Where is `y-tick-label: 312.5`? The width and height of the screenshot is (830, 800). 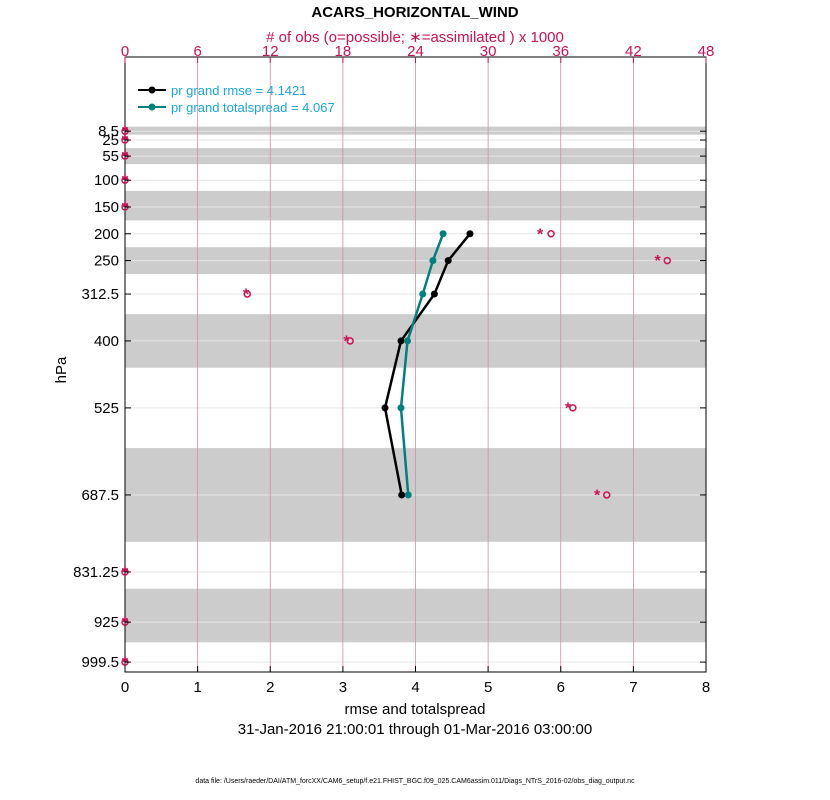 y-tick-label: 312.5 is located at coordinates (100, 294).